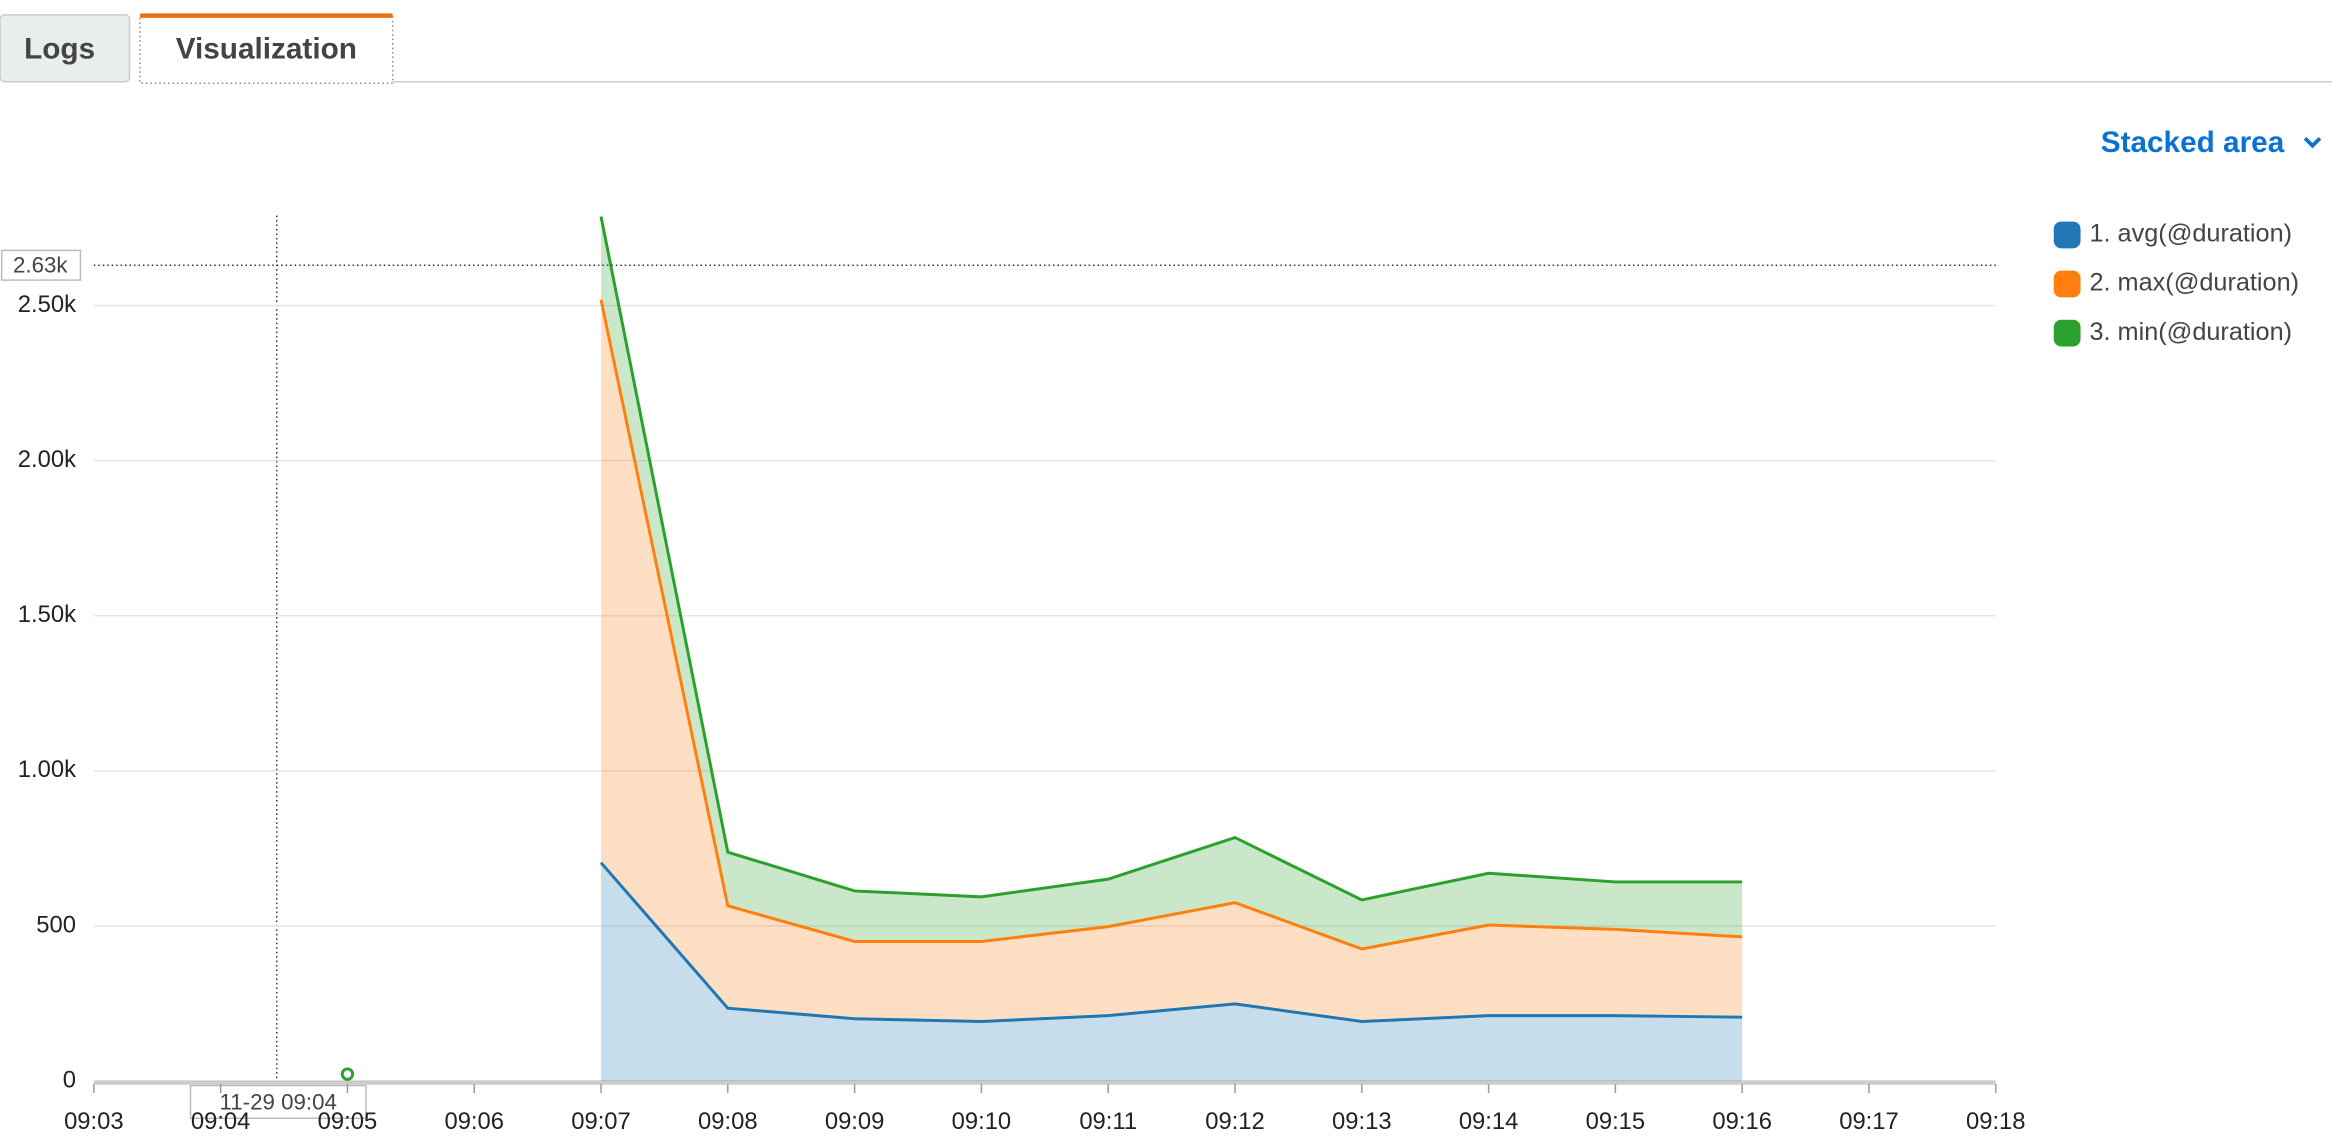 This screenshot has height=1148, width=2332. What do you see at coordinates (1362, 1121) in the screenshot?
I see `x-tick-label: 09:13` at bounding box center [1362, 1121].